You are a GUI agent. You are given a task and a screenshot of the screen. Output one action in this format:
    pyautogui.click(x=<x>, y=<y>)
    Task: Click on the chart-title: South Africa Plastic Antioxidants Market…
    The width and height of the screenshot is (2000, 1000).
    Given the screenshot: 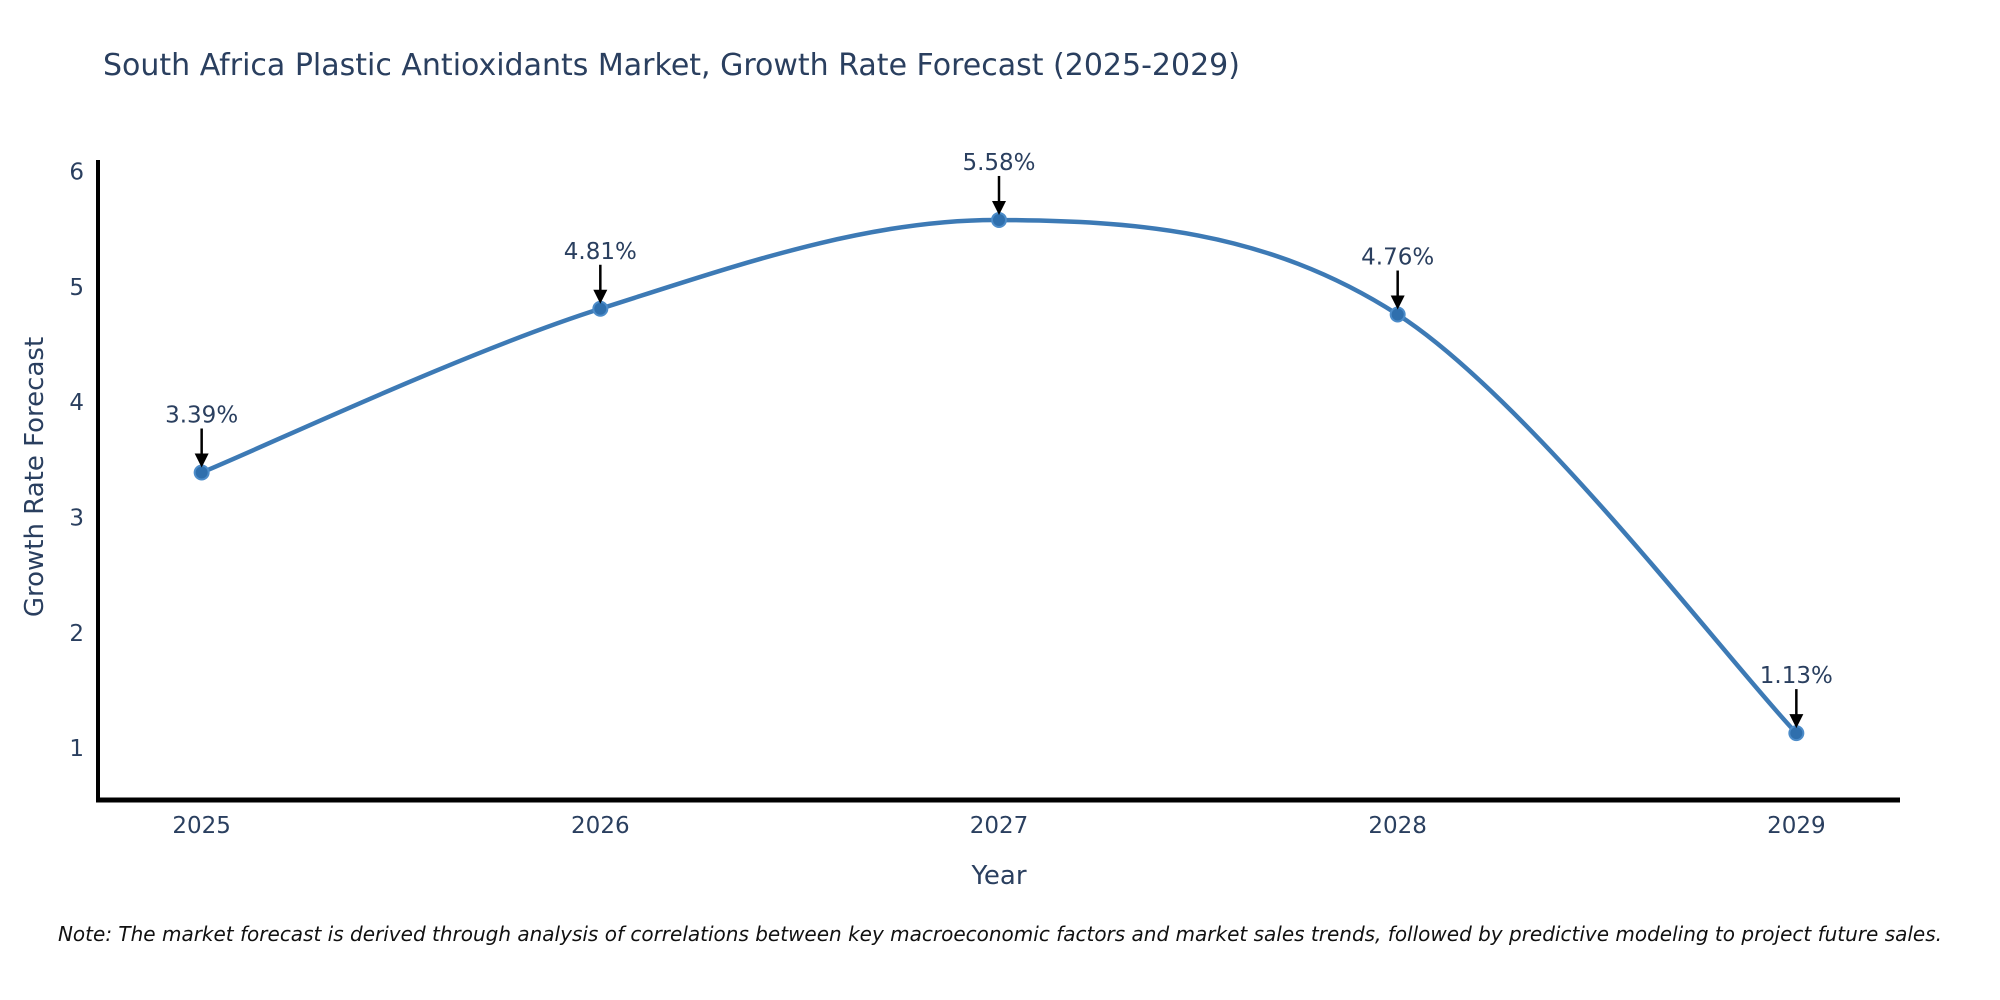 What is the action you would take?
    pyautogui.click(x=671, y=65)
    